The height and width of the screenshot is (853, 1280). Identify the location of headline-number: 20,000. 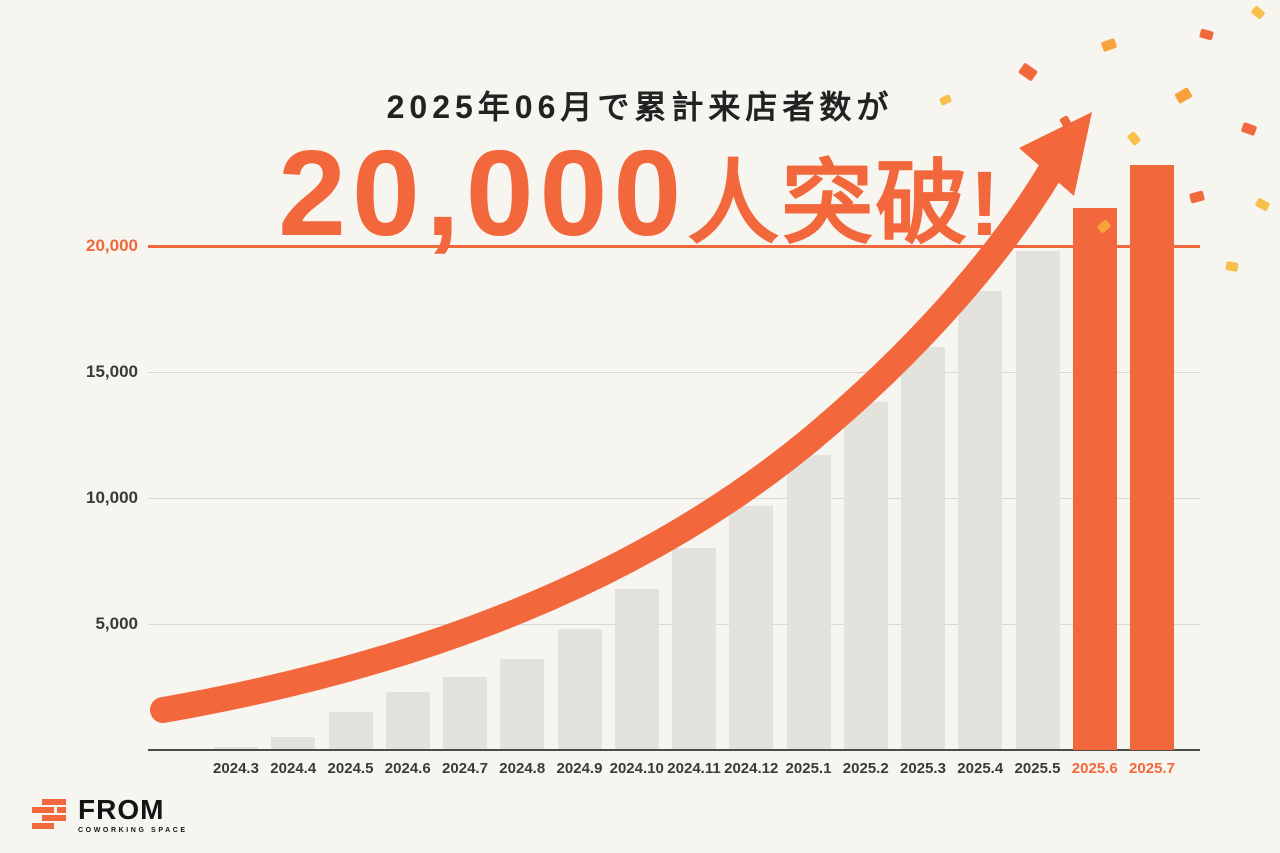
(483, 193).